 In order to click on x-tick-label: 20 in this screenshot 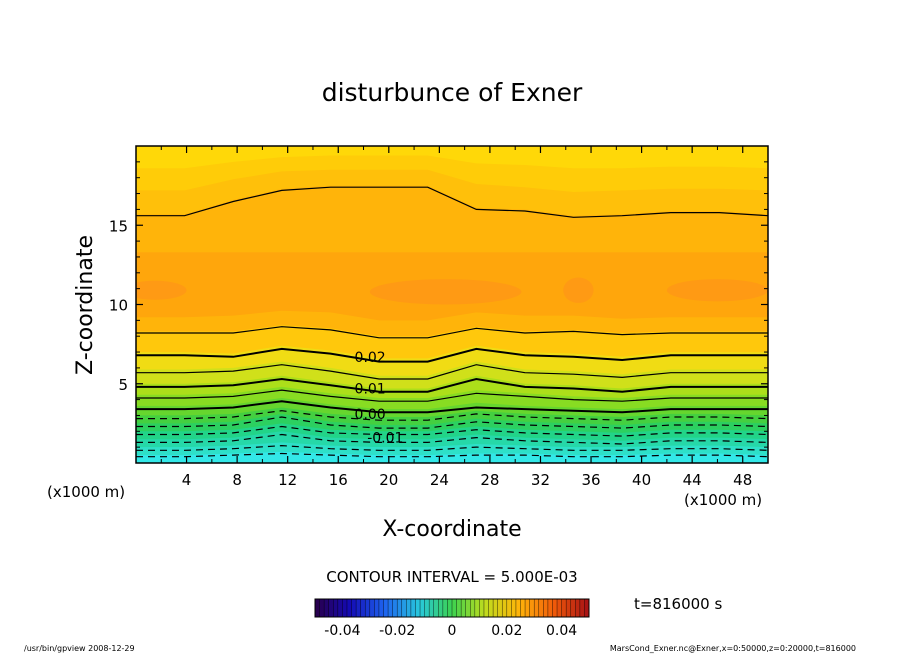, I will do `click(388, 480)`.